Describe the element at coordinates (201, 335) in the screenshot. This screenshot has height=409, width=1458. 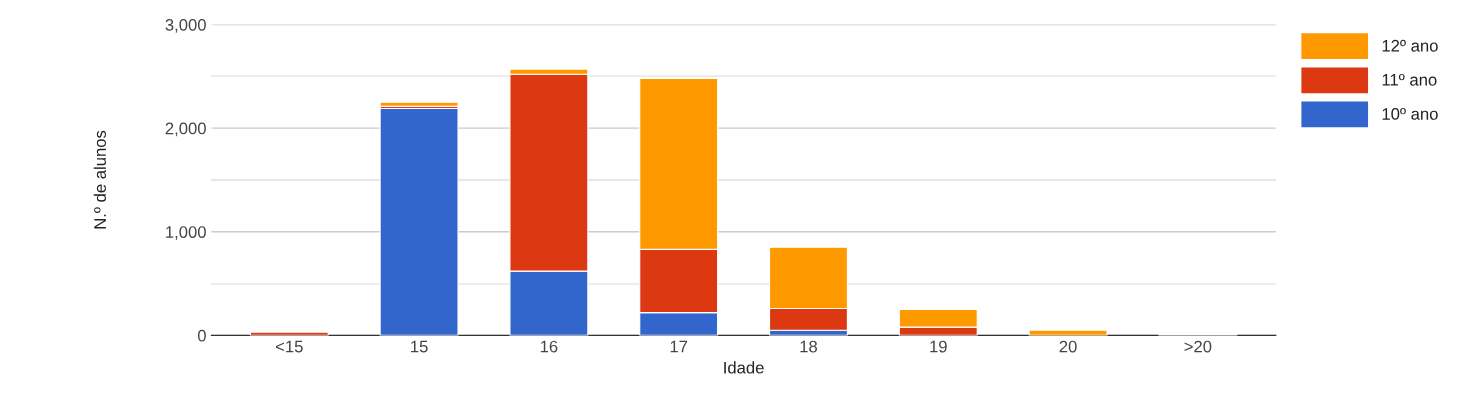
I see `y-tick-label: 0` at that location.